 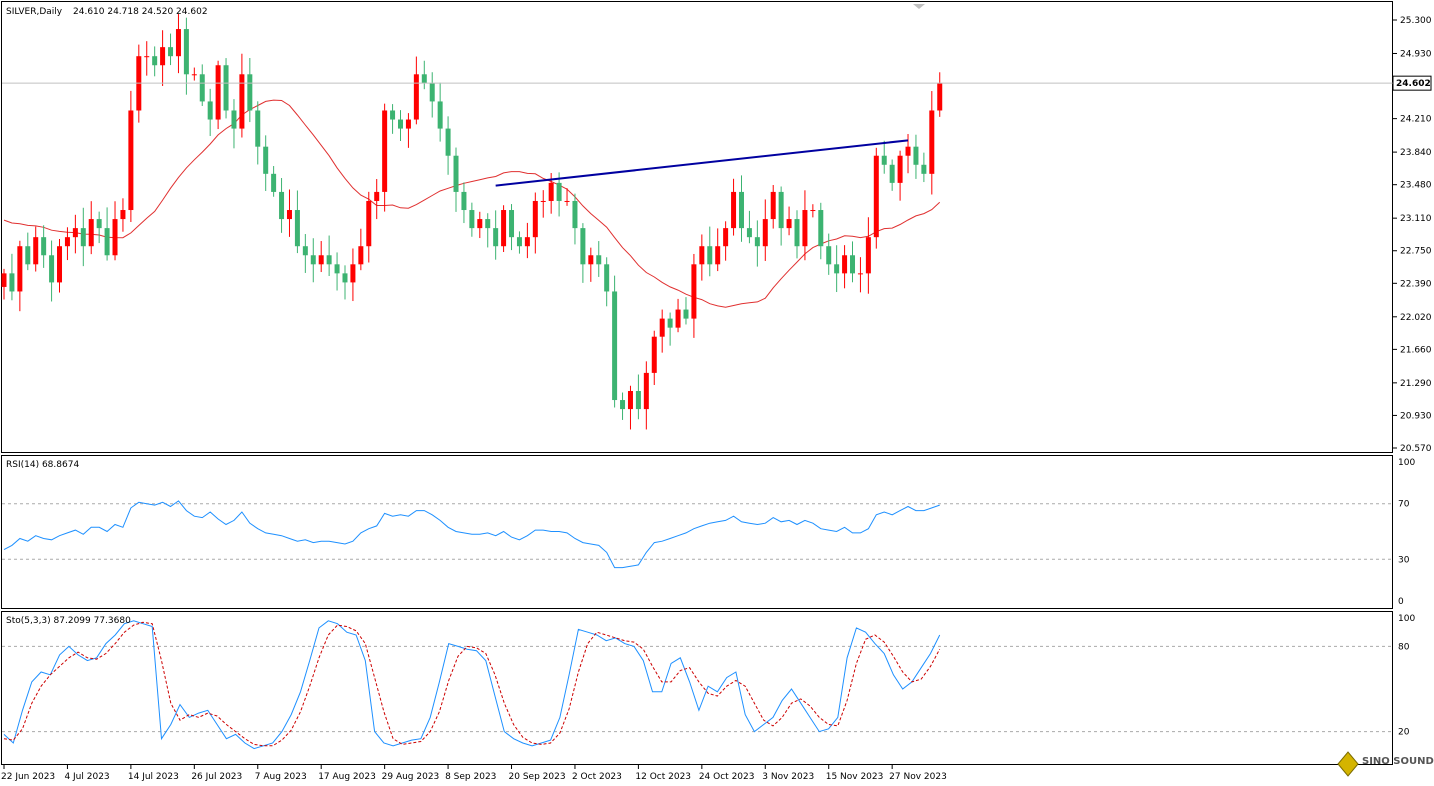 What do you see at coordinates (717, 83) in the screenshot?
I see `current-price-line: 24.602` at bounding box center [717, 83].